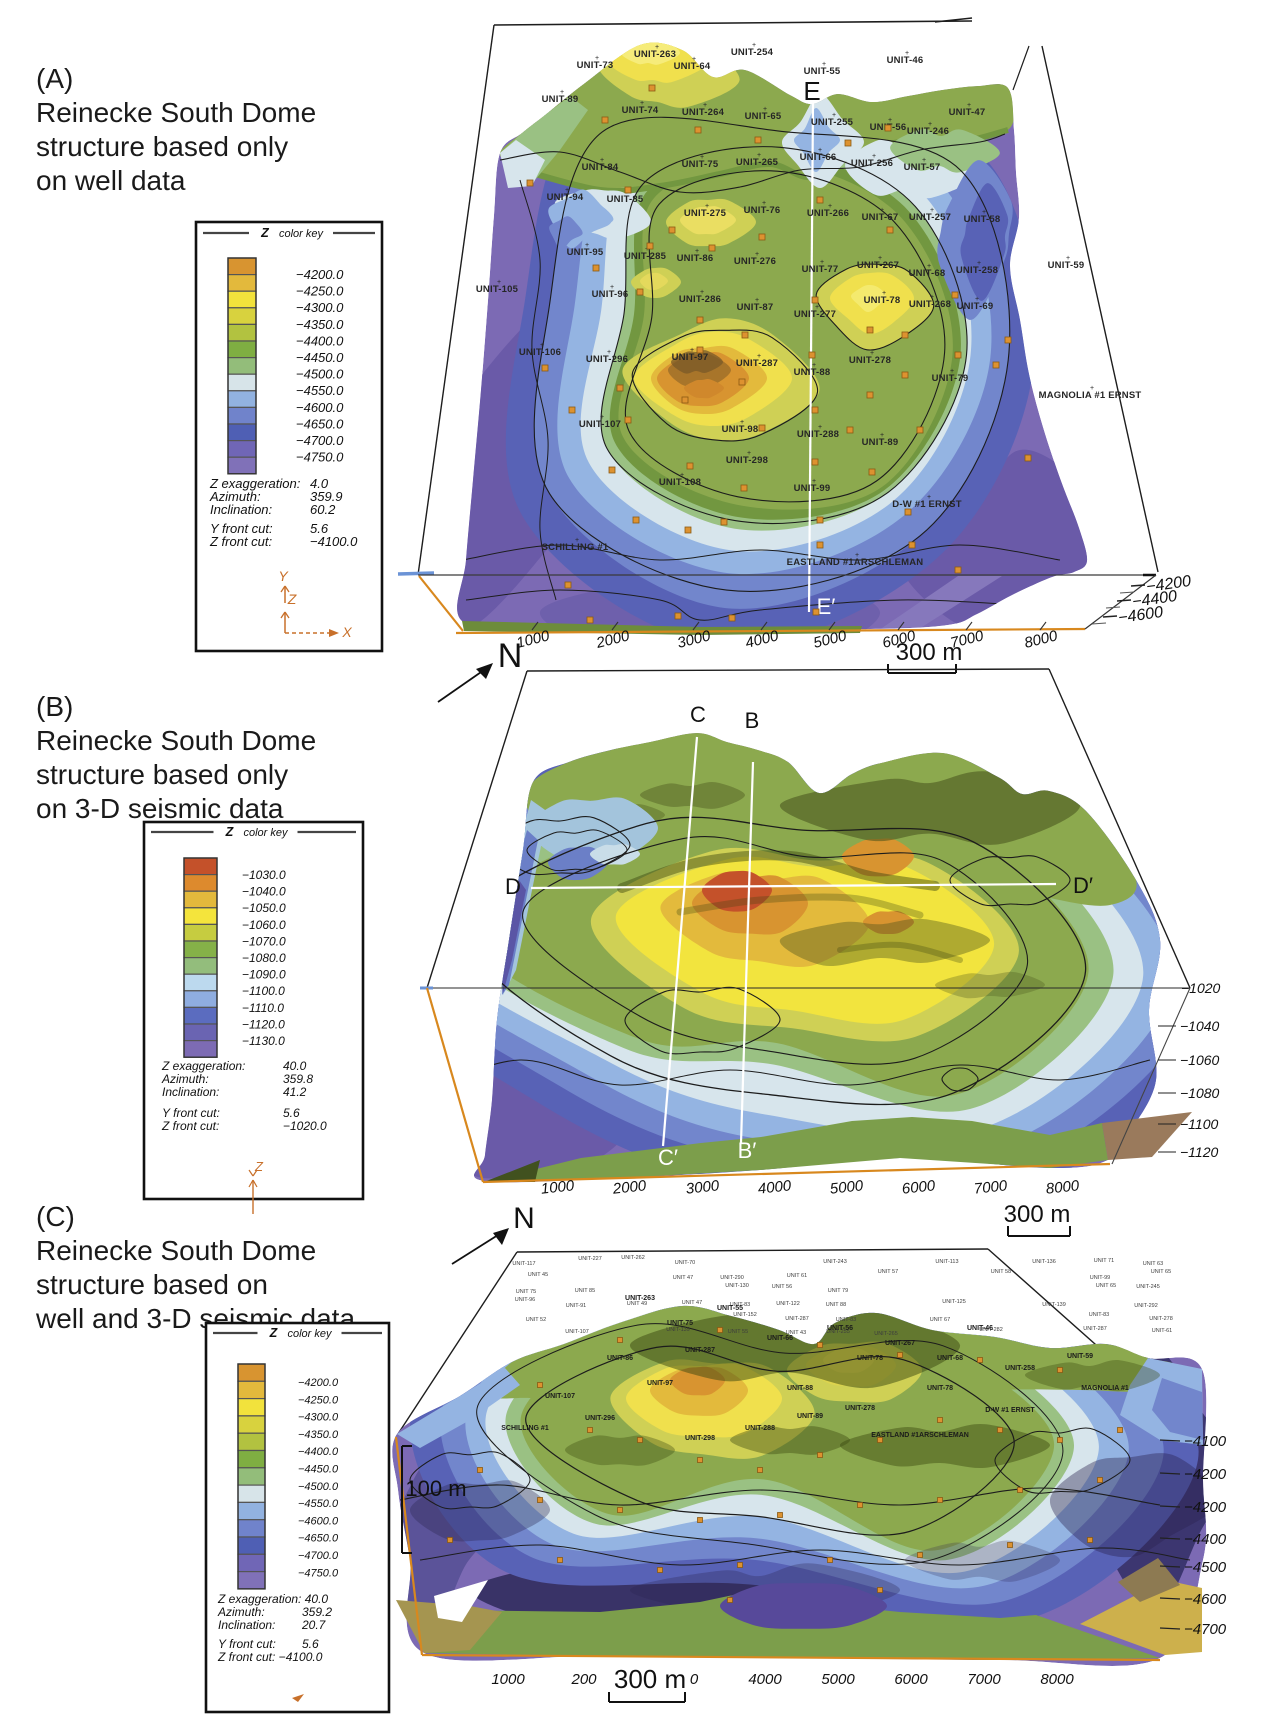 The image size is (1278, 1715). What do you see at coordinates (600, 167) in the screenshot?
I see `svg-text: UNIT-84` at bounding box center [600, 167].